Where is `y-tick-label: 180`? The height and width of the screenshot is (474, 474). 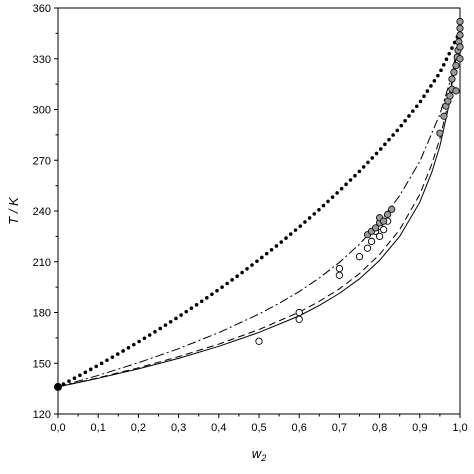 y-tick-label: 180 is located at coordinates (42, 314).